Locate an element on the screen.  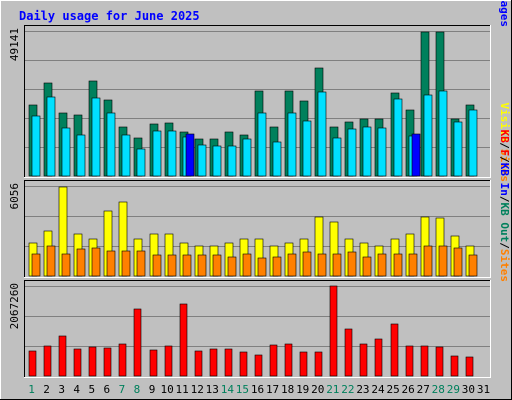
x-tick-label-day-15: 15 is located at coordinates (242, 389).